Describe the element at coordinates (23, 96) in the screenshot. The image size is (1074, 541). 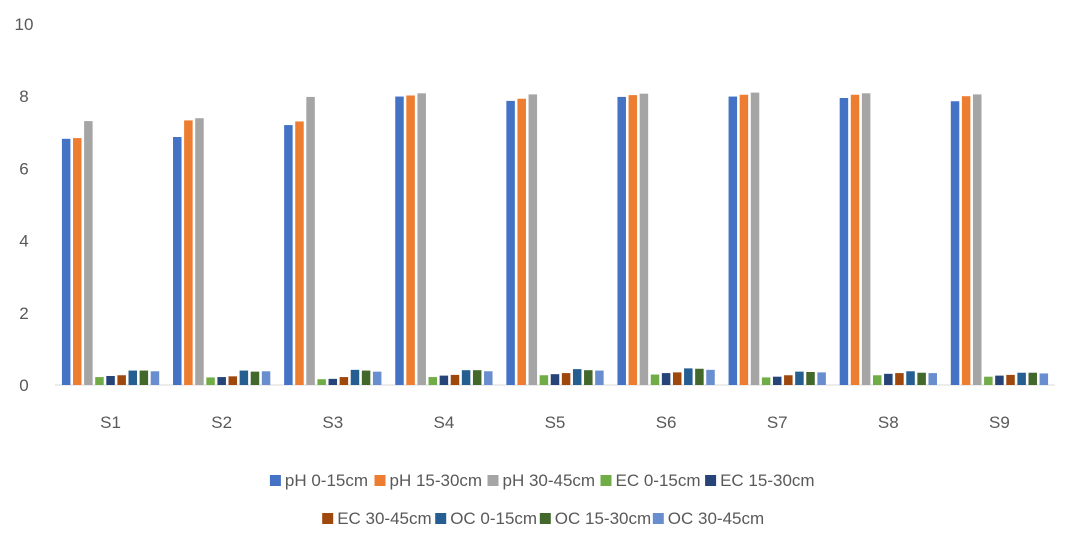
I see `y-tick-label: 8` at that location.